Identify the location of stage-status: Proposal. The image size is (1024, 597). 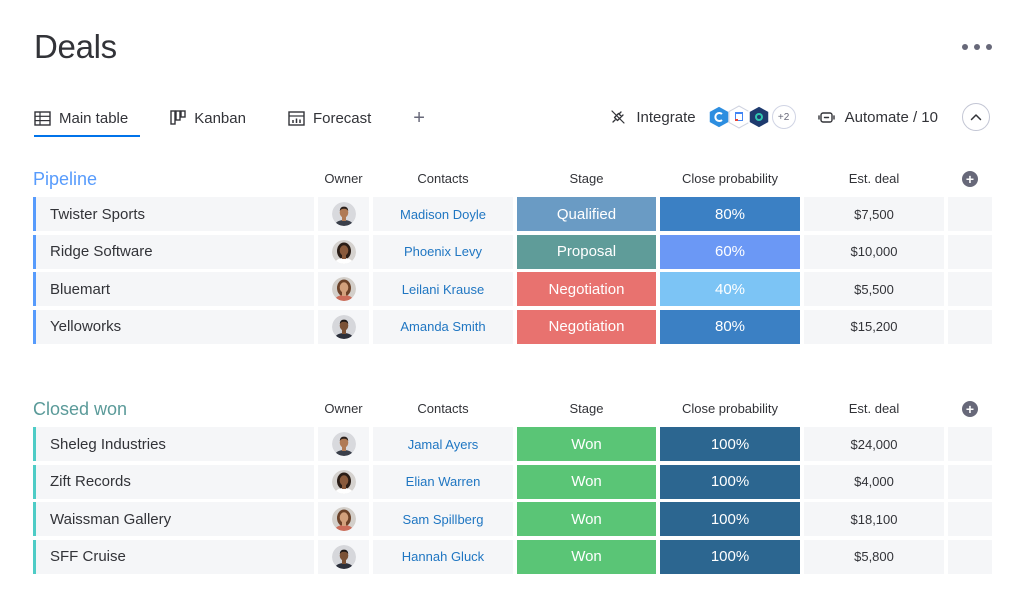
(586, 251).